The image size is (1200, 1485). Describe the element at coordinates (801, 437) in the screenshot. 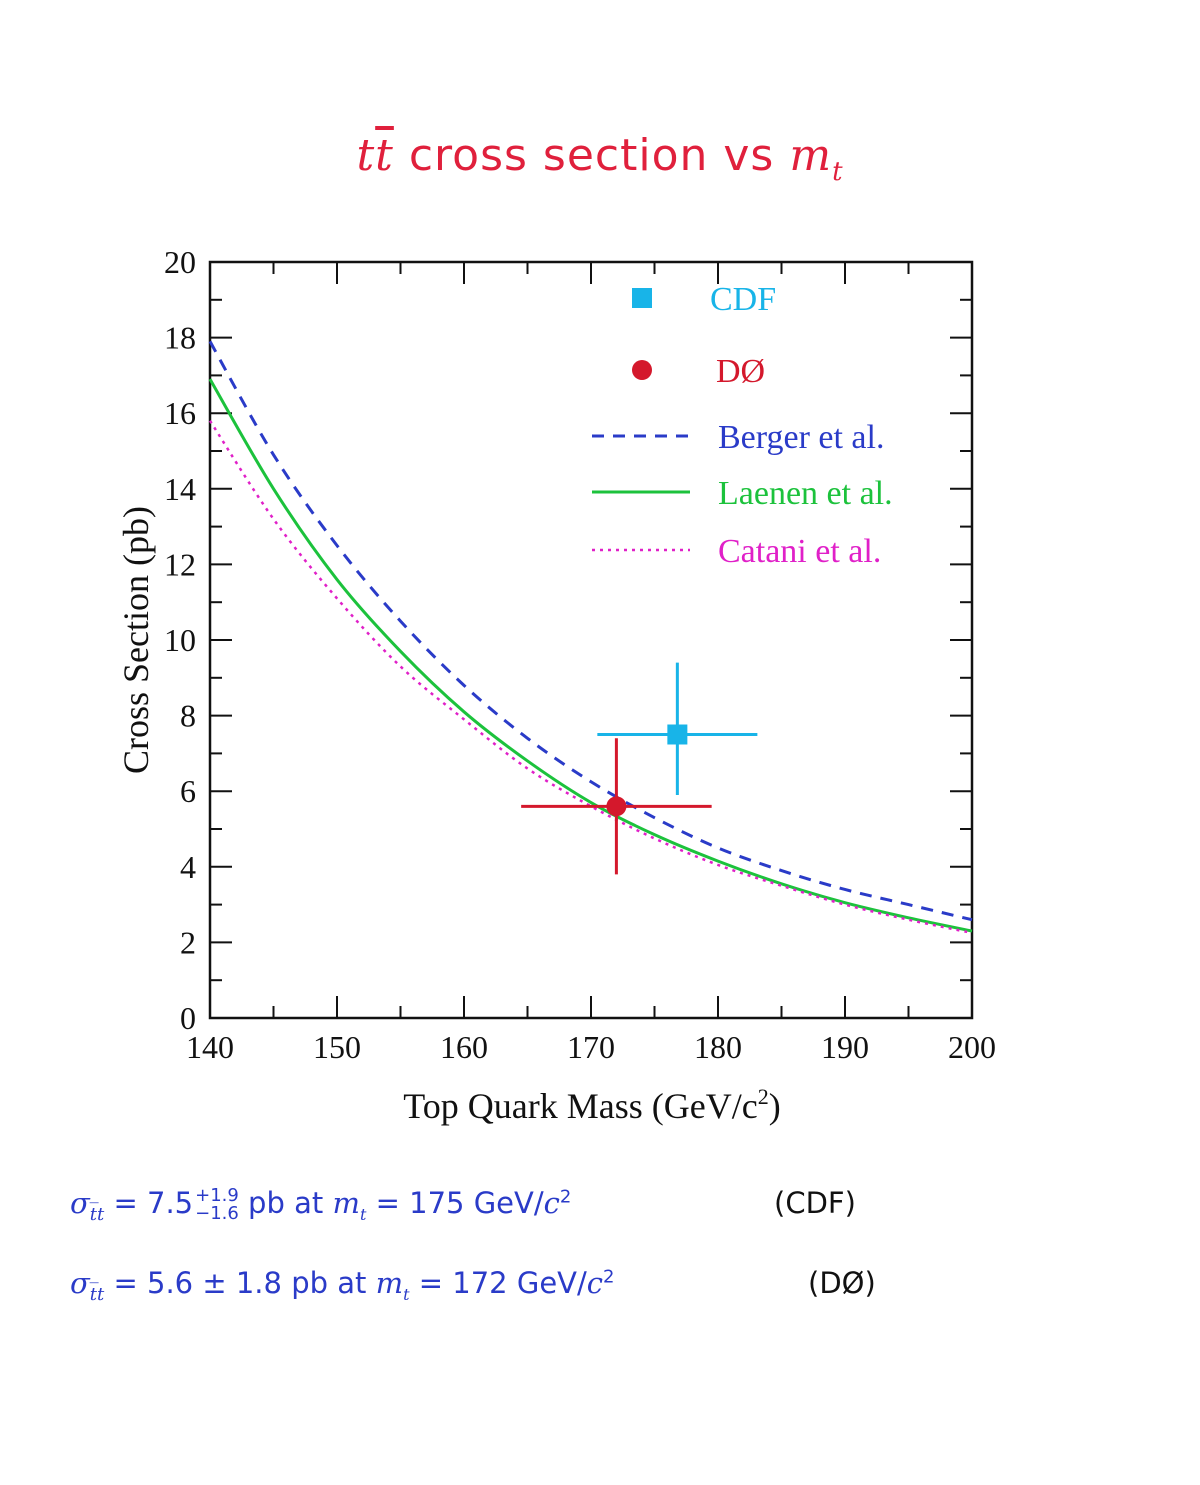

I see `legend-label: Berger et al.` at that location.